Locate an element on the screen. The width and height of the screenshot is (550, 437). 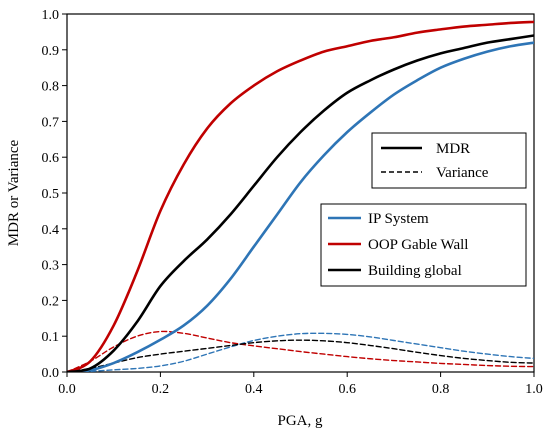
y-tick-label: 0.9 is located at coordinates (51, 51).